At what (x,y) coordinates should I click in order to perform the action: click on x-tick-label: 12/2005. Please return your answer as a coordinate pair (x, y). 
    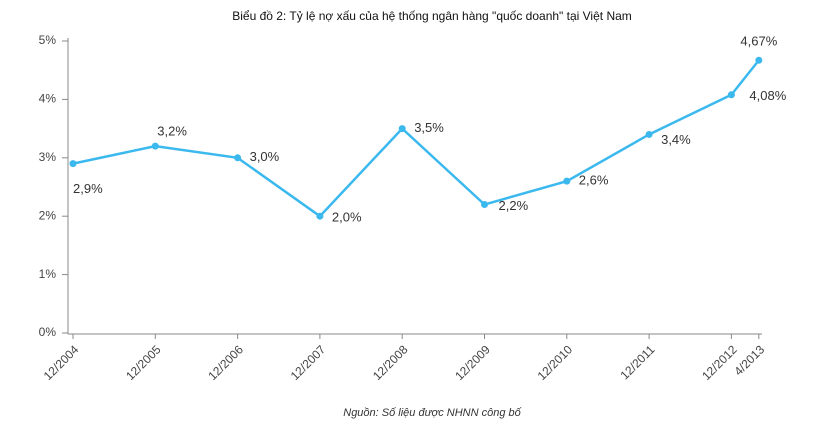
    Looking at the image, I should click on (143, 362).